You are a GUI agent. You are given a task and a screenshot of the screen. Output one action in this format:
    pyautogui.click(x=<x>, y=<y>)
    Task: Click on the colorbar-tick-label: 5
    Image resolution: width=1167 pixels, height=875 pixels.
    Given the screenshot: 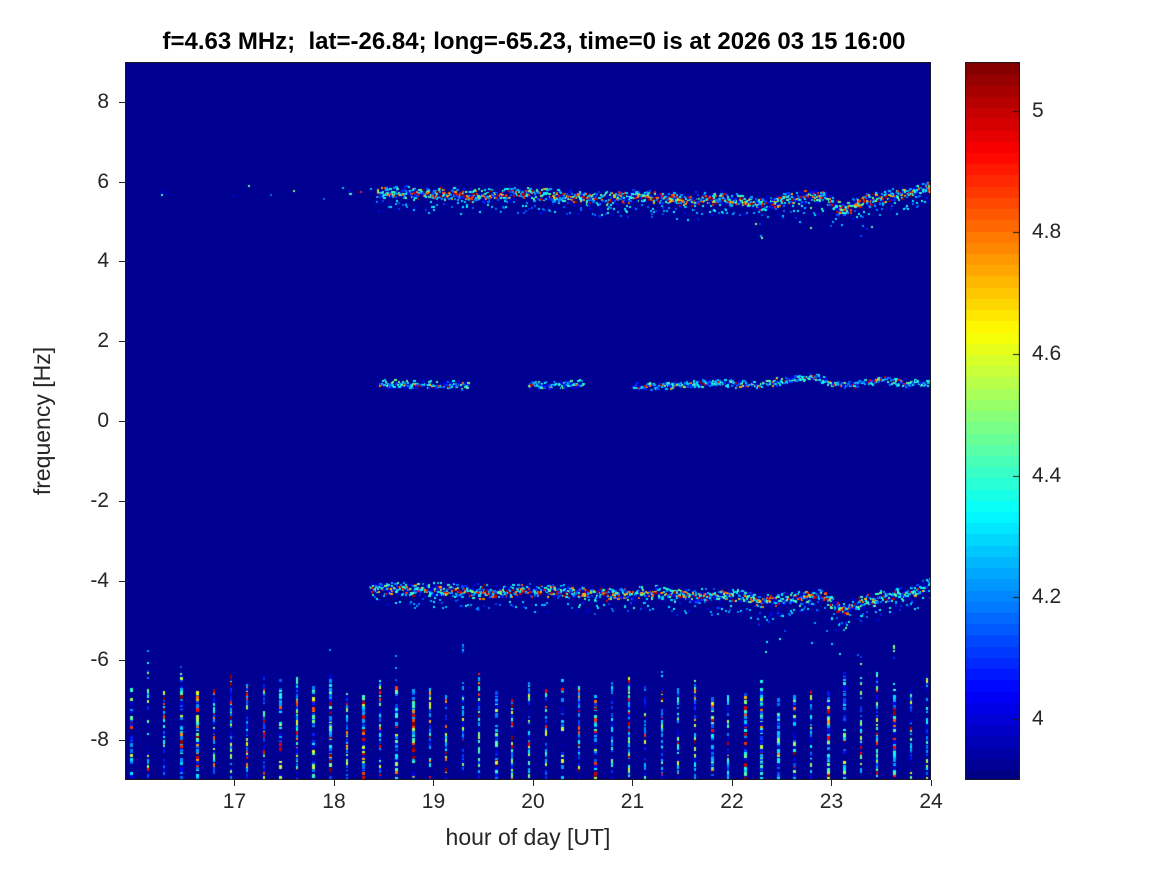 What is the action you would take?
    pyautogui.click(x=1038, y=110)
    